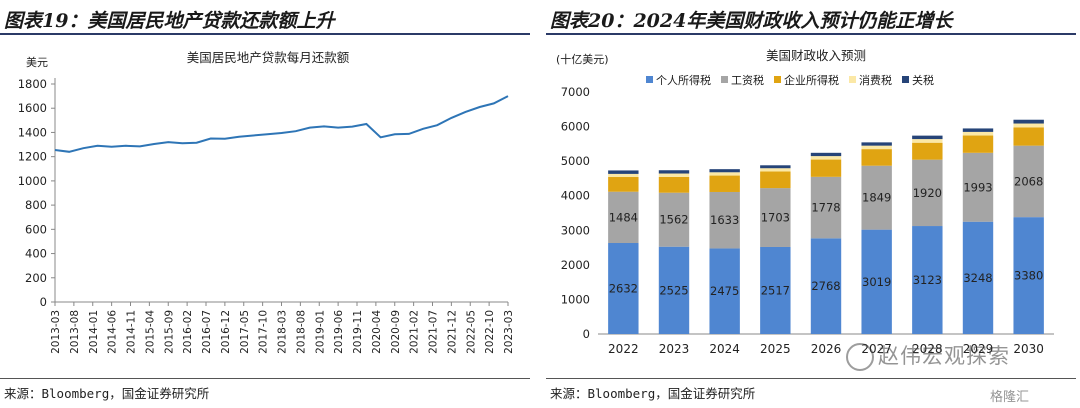 The width and height of the screenshot is (1080, 408). I want to click on bar-data-label: 1703, so click(775, 218).